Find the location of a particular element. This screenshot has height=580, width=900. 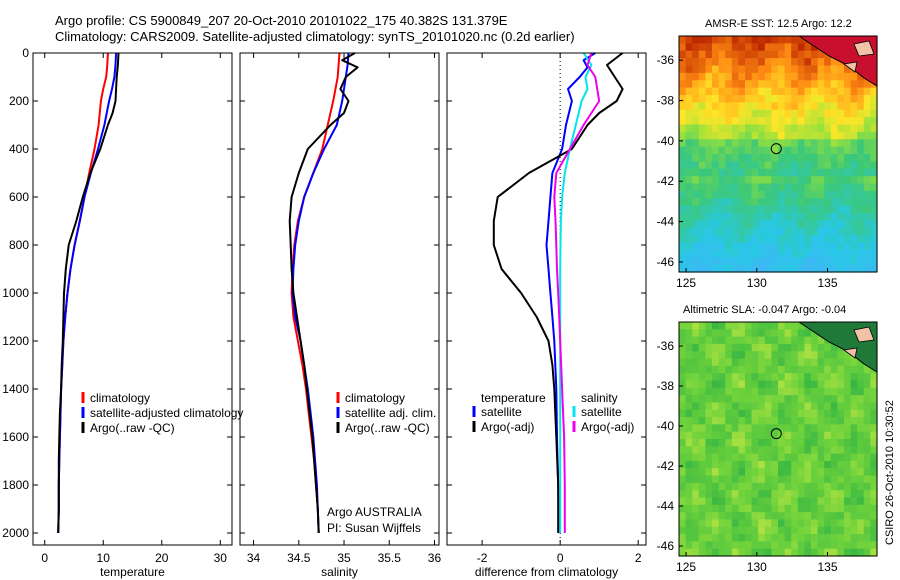

y-tick-label: -38 is located at coordinates (666, 386).